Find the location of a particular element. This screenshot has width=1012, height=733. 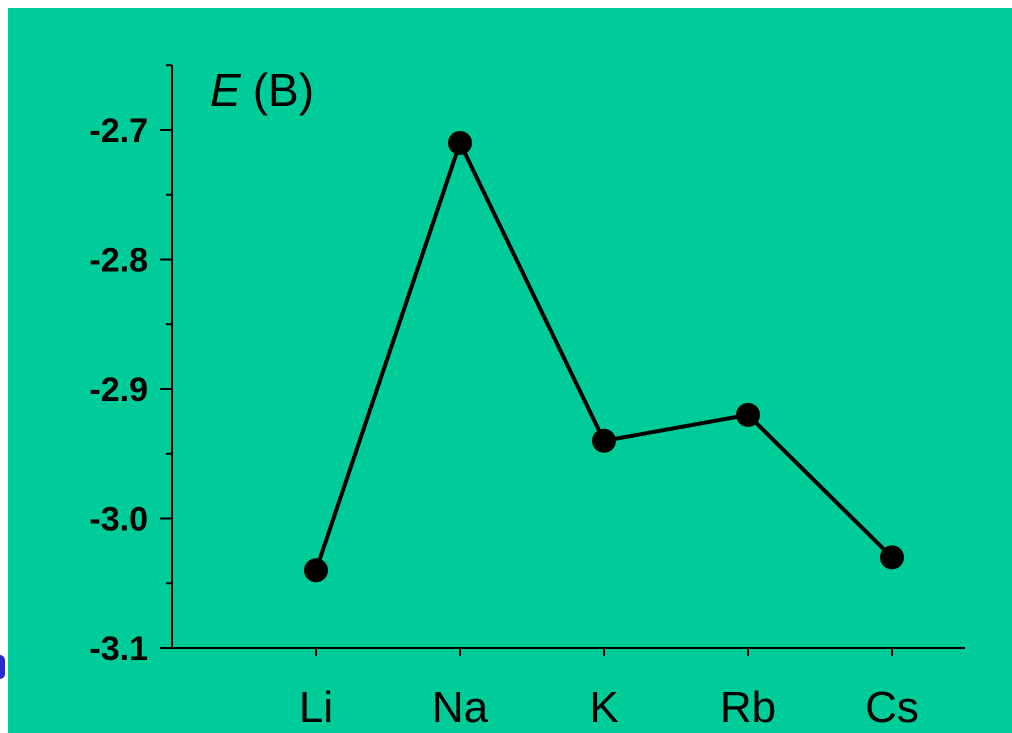

y-tick-label: -2.8 is located at coordinates (118, 261).